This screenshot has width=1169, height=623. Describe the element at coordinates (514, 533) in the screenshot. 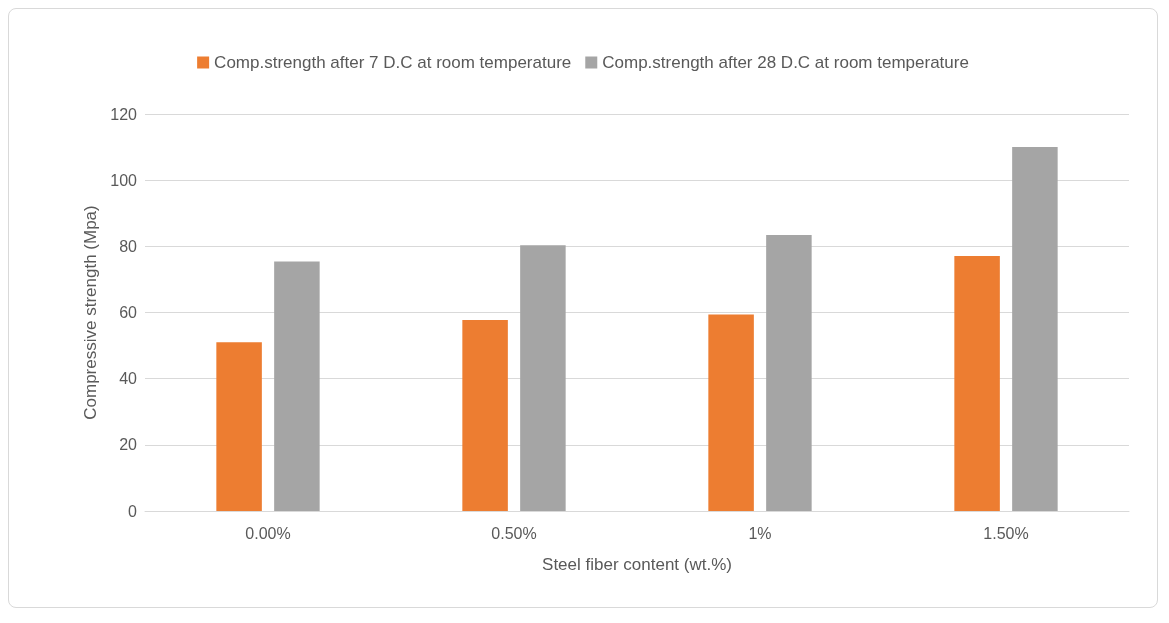

I see `x-tick-label: 0.50%` at that location.